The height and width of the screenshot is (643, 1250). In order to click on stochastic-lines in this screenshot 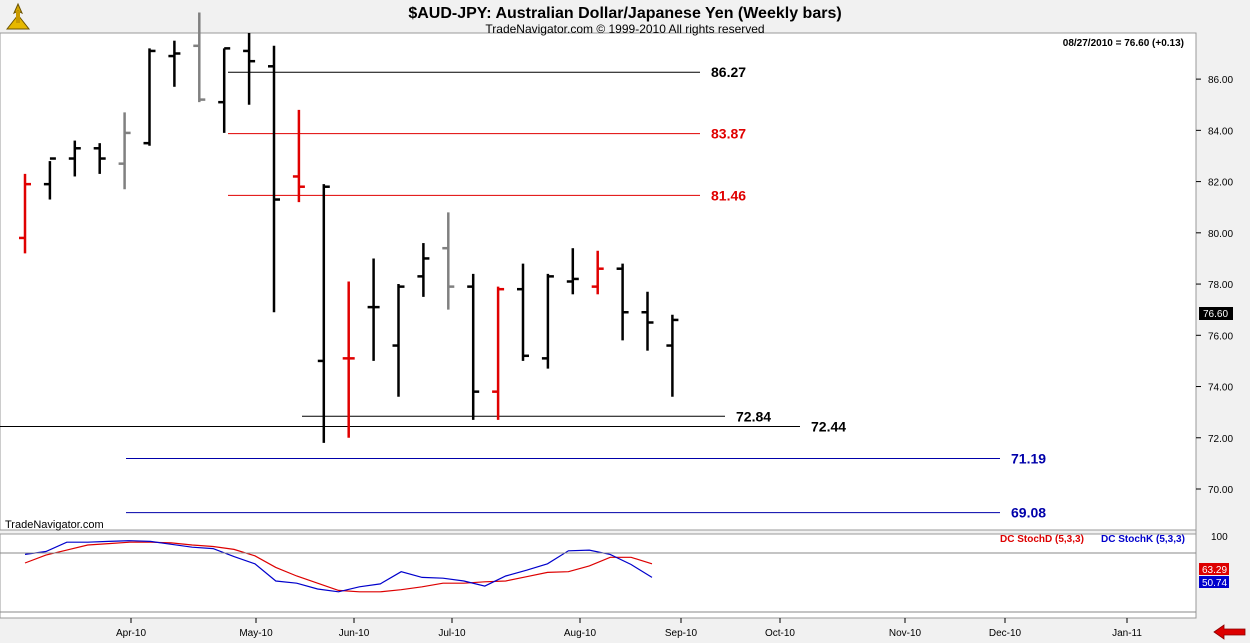, I will do `click(338, 566)`.